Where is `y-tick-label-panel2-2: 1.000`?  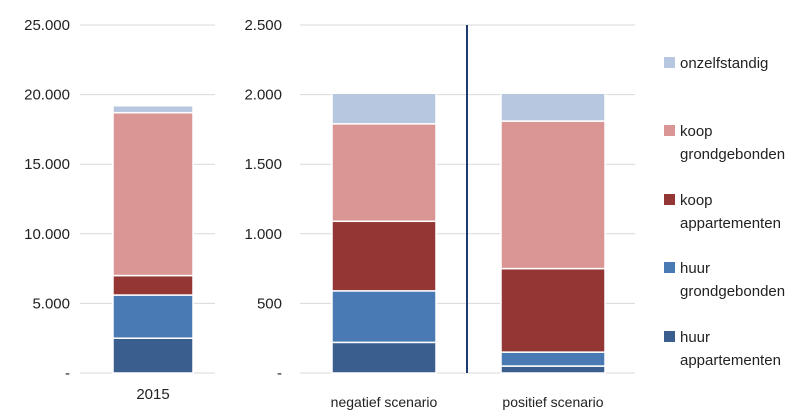 y-tick-label-panel2-2: 1.000 is located at coordinates (263, 234).